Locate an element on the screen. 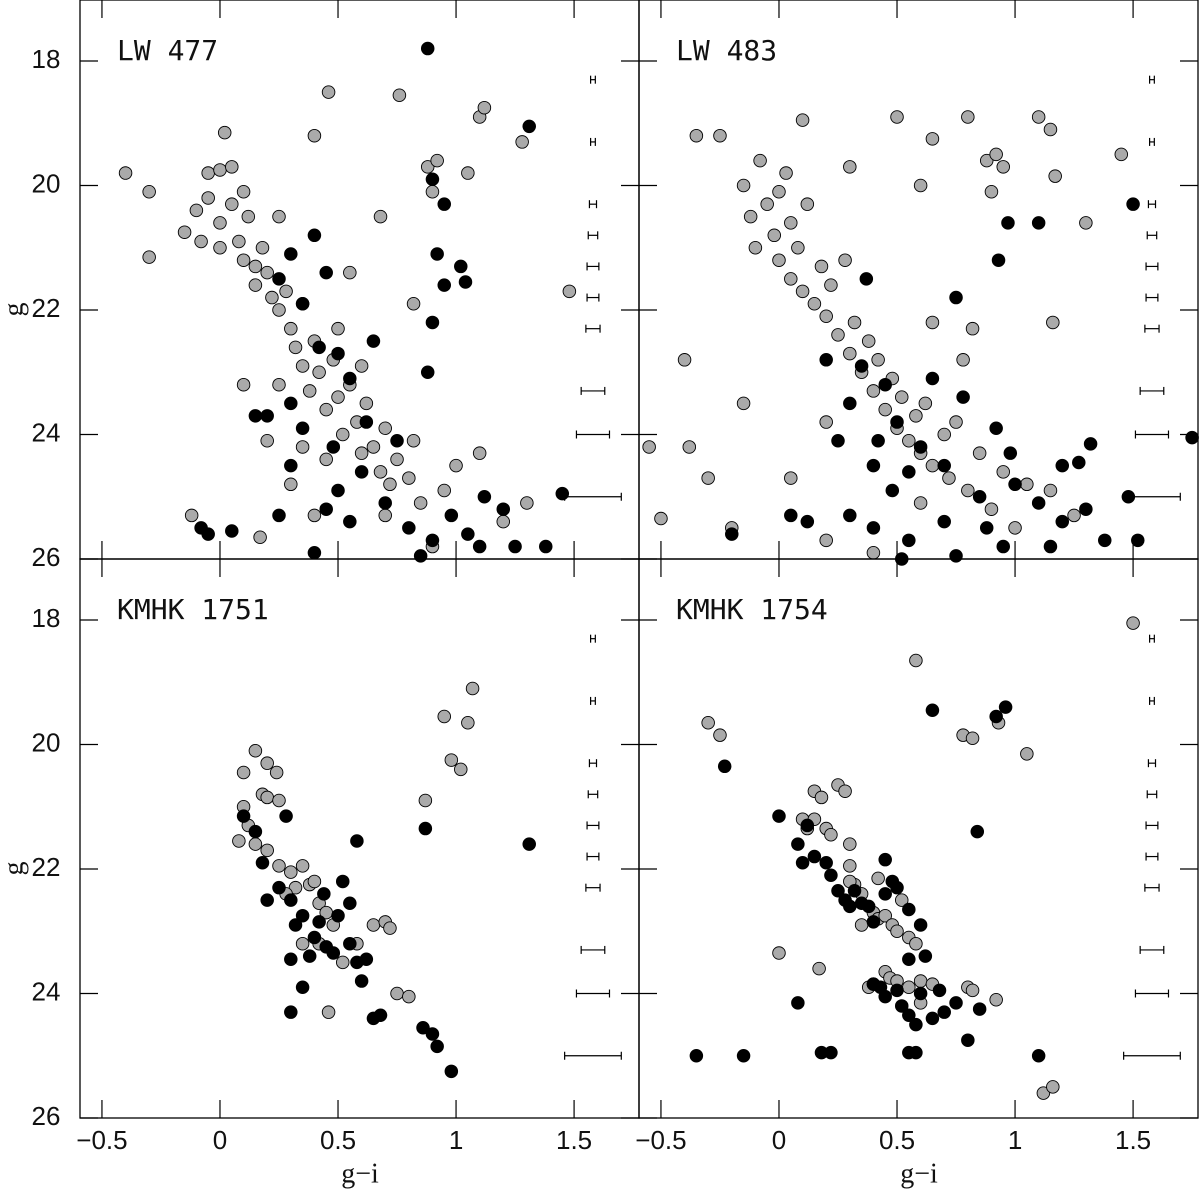 Image resolution: width=1200 pixels, height=1200 pixels. x-tick-label: 1.5 is located at coordinates (1133, 1140).